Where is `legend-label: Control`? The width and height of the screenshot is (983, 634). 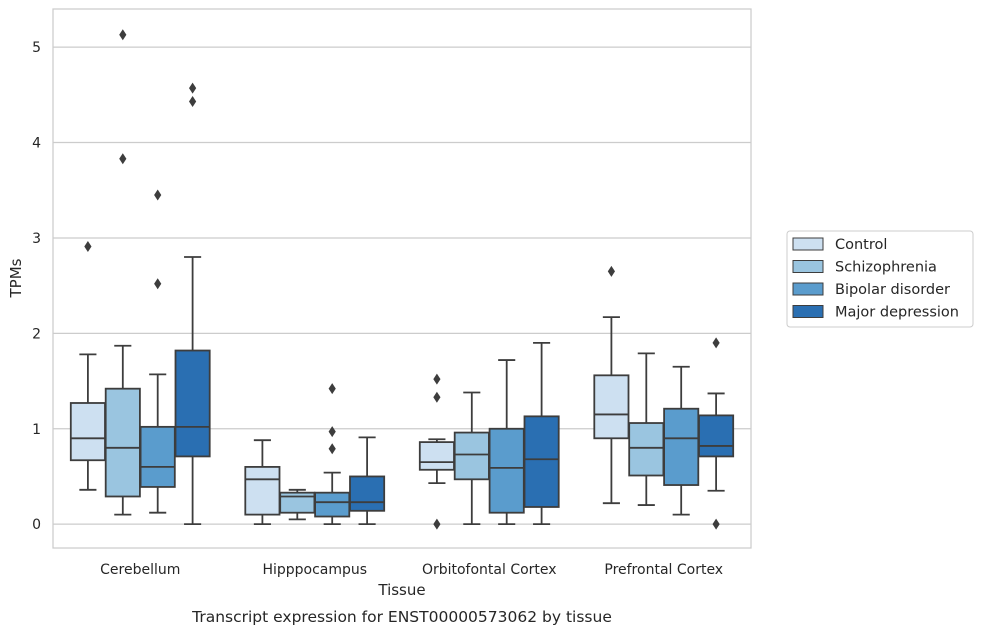 legend-label: Control is located at coordinates (861, 245).